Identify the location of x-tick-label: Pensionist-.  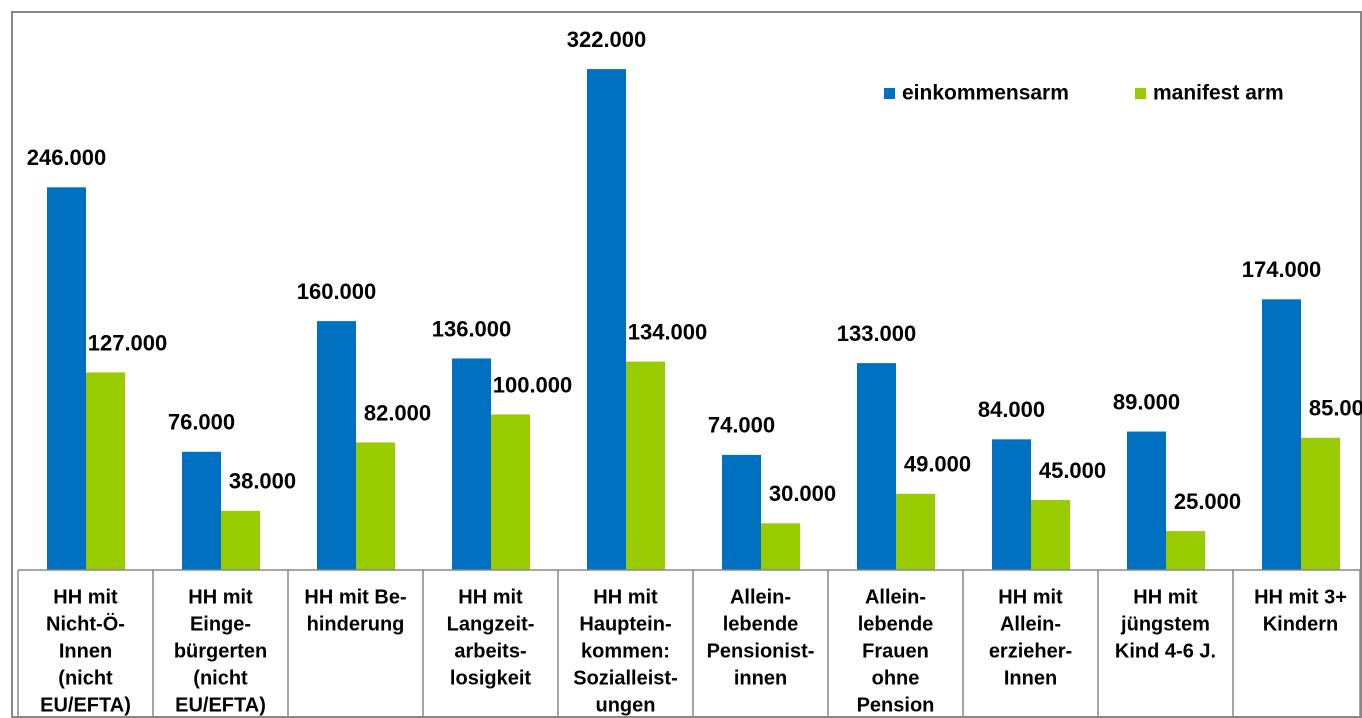
(761, 651).